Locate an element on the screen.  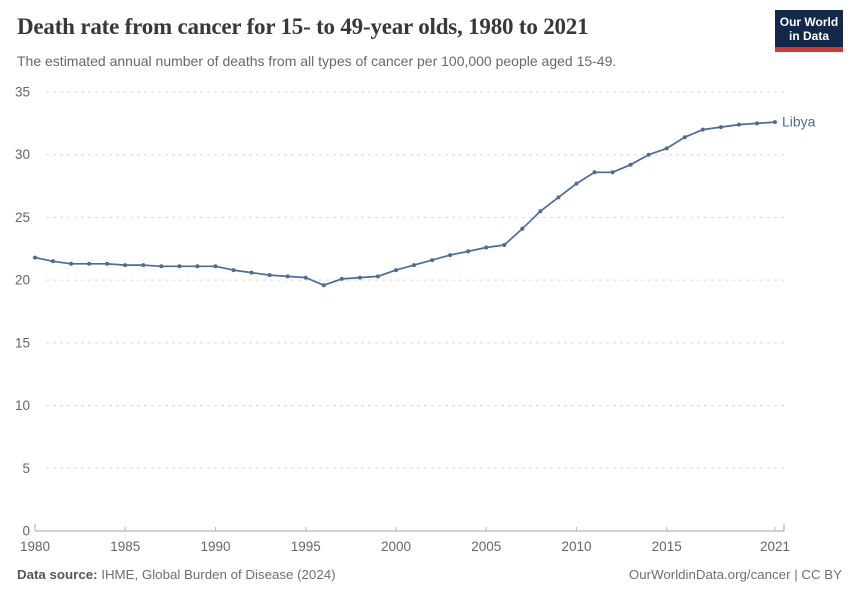
x-tick-label: 1990 is located at coordinates (215, 546).